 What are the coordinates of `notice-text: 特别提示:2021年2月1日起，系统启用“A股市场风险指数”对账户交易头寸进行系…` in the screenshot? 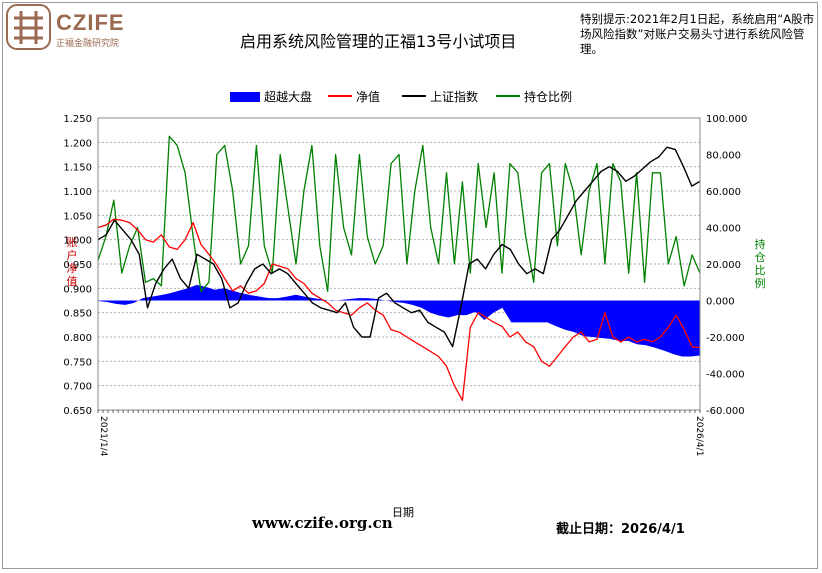 It's located at (697, 34).